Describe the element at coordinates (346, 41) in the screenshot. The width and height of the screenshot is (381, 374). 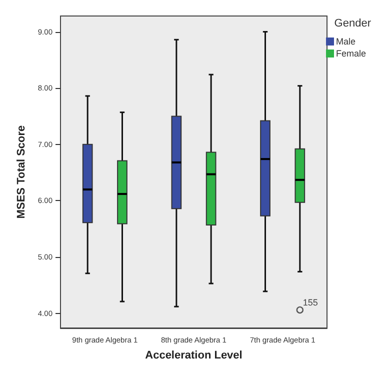
I see `legend-label: Male` at that location.